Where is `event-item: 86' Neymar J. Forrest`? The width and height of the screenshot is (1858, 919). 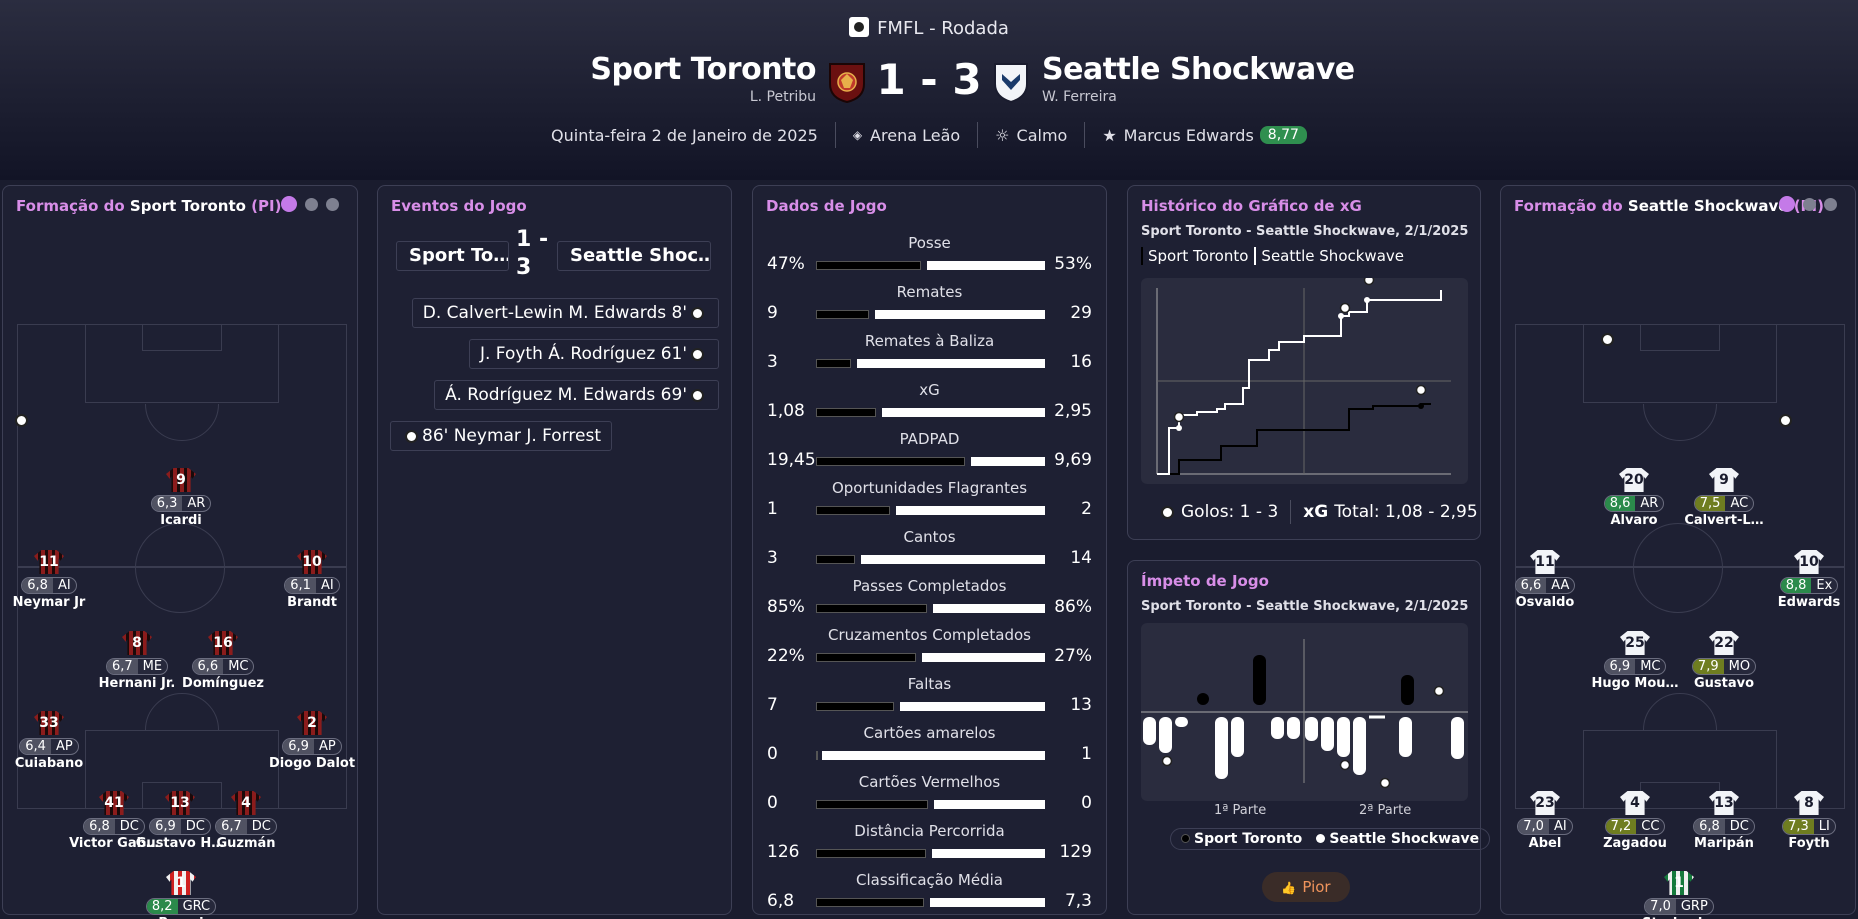 event-item: 86' Neymar J. Forrest is located at coordinates (501, 436).